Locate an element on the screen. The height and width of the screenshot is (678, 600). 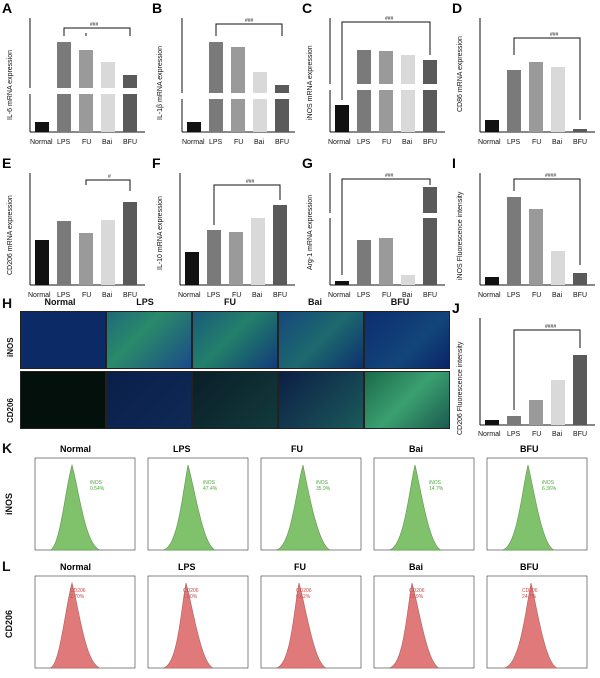
col-label-bfu: BFU is located at coordinates (400, 302).